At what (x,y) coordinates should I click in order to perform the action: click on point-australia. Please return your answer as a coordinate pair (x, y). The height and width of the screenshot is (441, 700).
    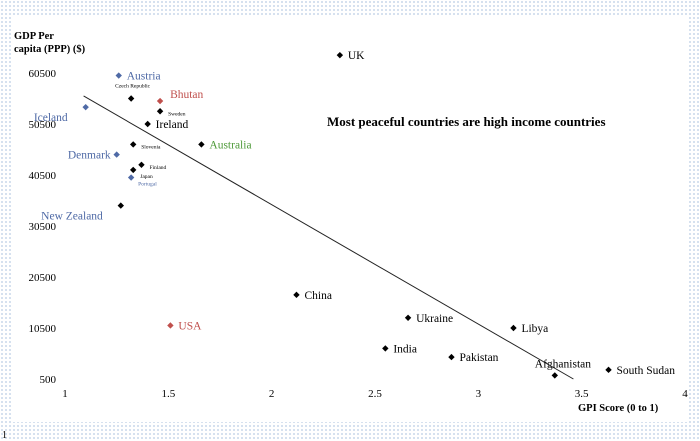
    Looking at the image, I should click on (201, 144).